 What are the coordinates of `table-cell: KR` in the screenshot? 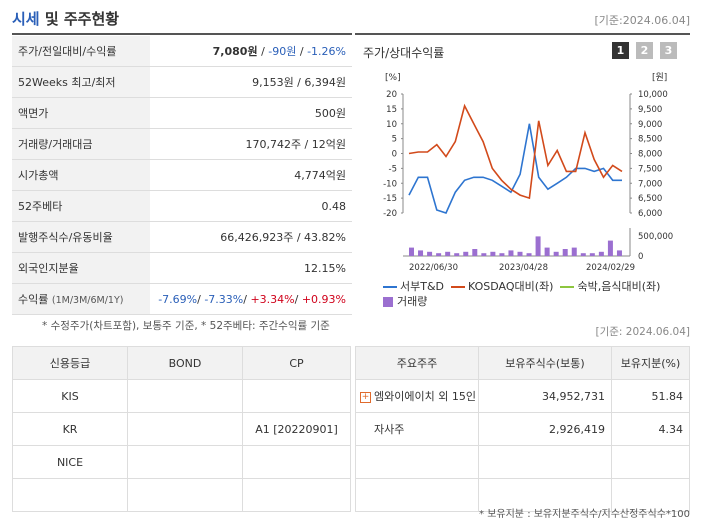 It's located at (70, 429).